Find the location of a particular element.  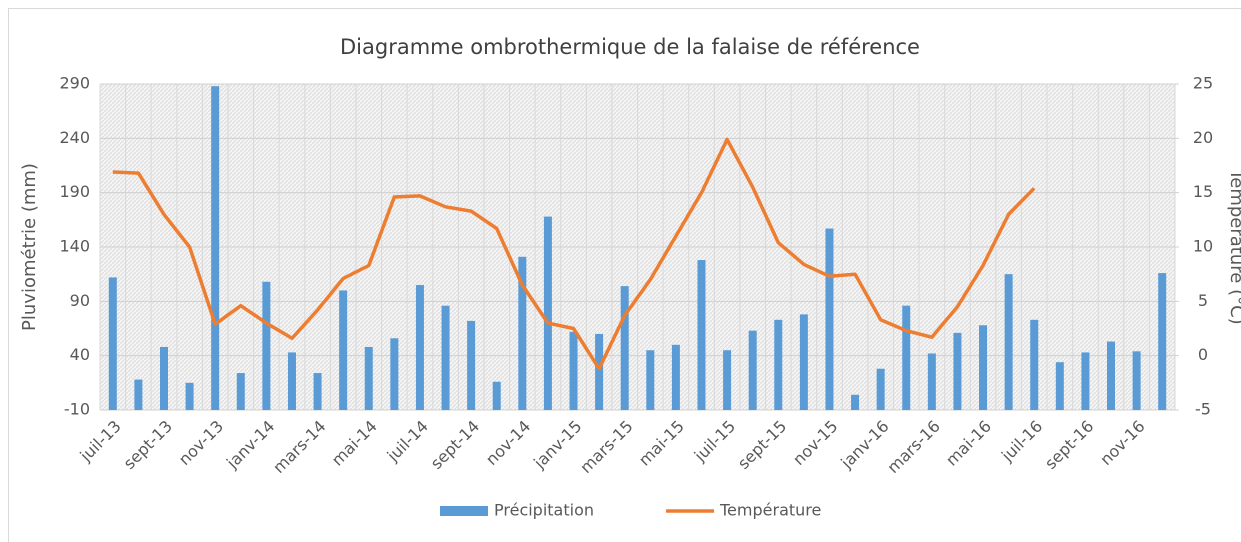

y2-tick-label: 10 is located at coordinates (1203, 246).